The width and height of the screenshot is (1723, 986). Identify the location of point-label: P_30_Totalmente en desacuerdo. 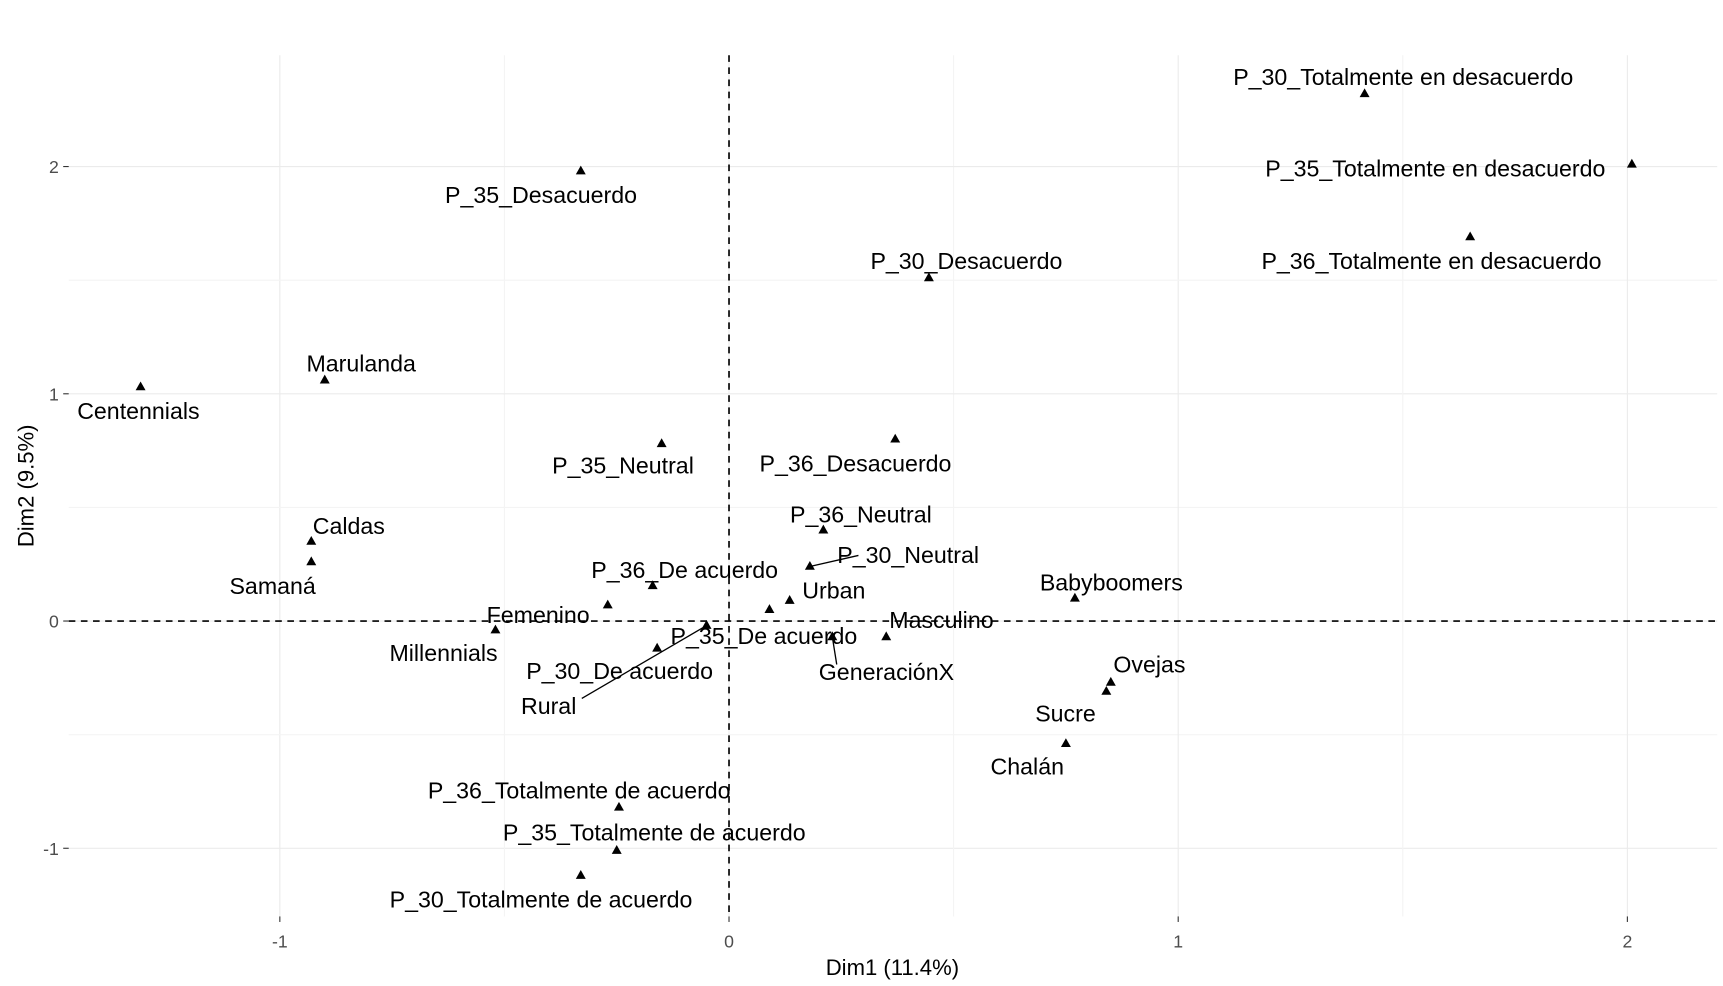
(1403, 77).